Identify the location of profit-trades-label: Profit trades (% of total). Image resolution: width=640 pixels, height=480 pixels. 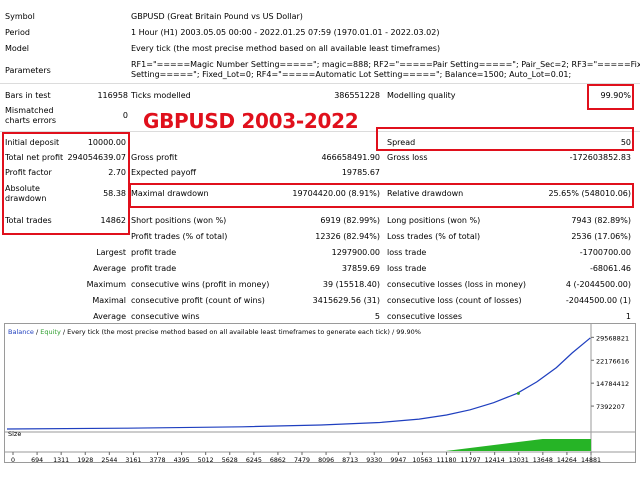
(179, 236).